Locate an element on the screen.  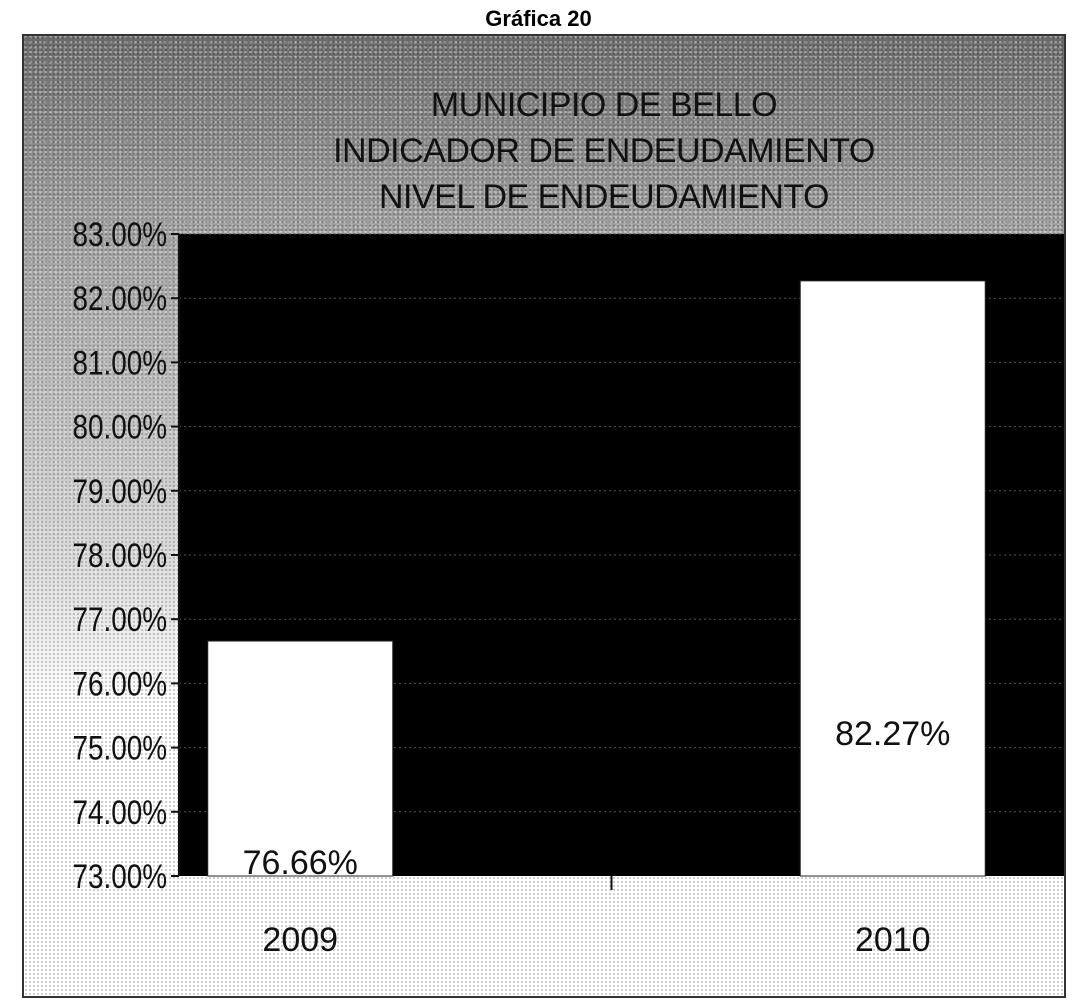
y-tick-label: 75.00% is located at coordinates (119, 748).